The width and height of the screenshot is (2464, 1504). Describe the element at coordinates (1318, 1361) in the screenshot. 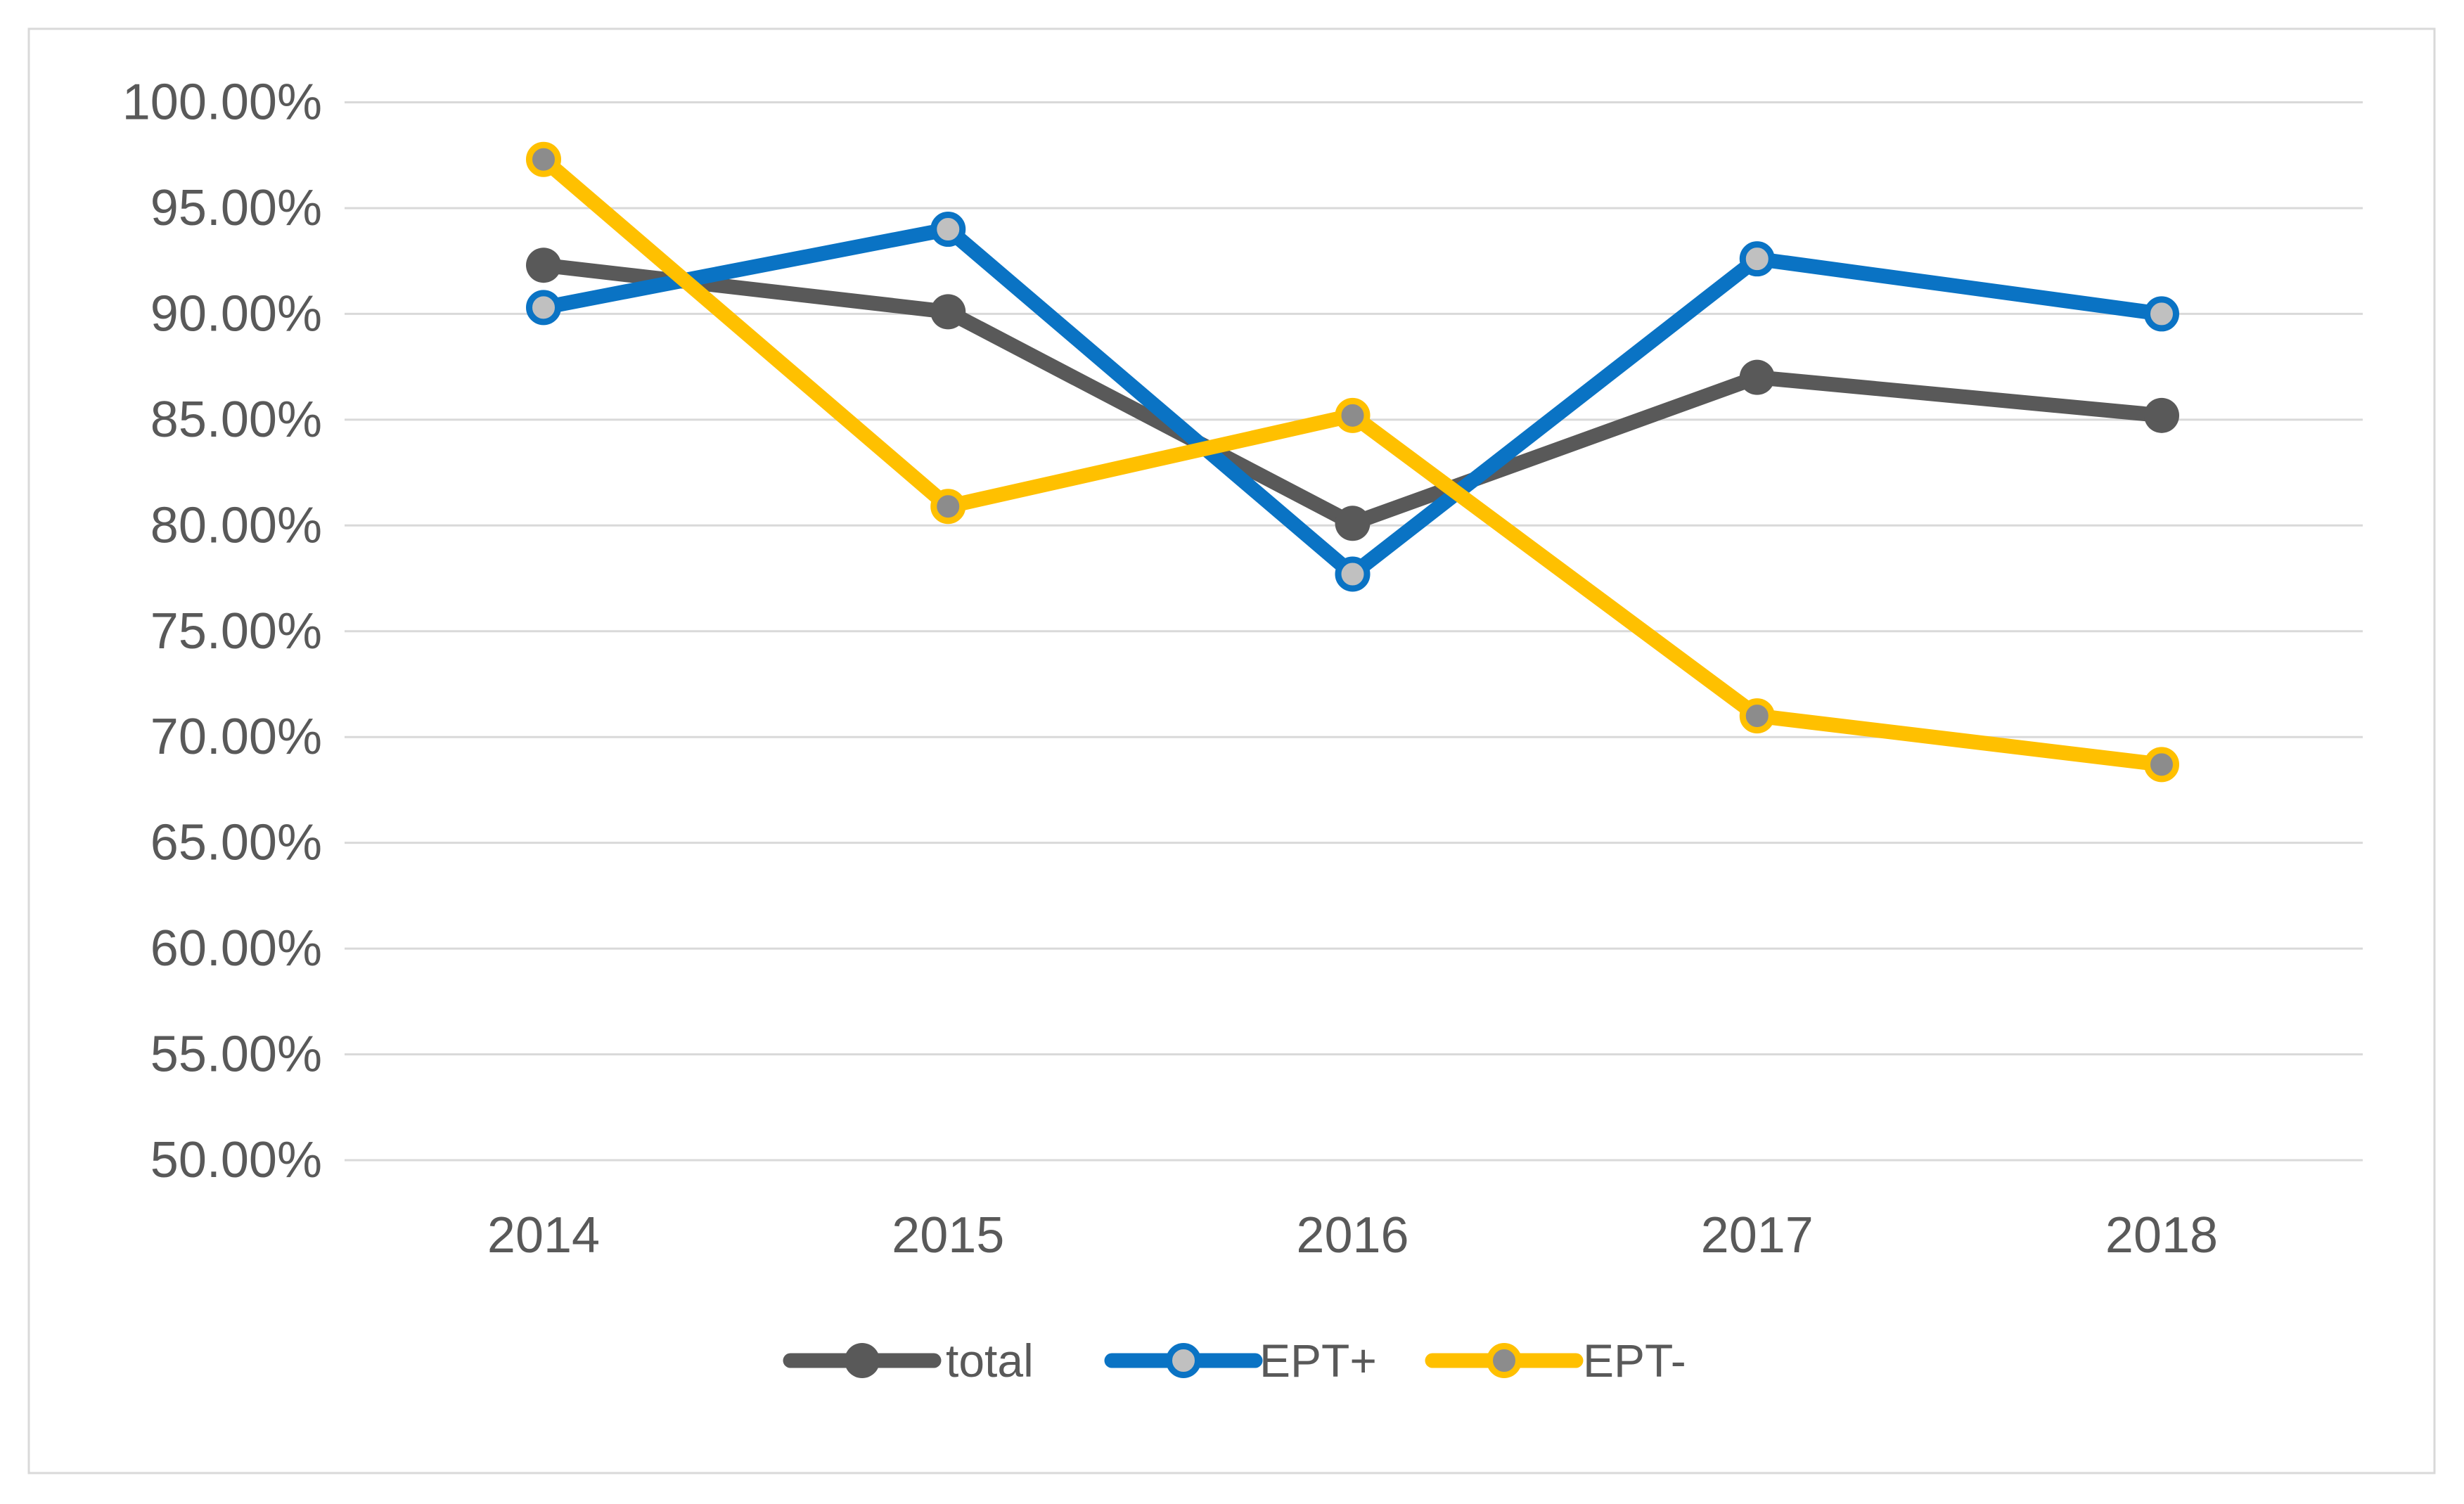

I see `legend-label-EPT+: EPT+` at that location.